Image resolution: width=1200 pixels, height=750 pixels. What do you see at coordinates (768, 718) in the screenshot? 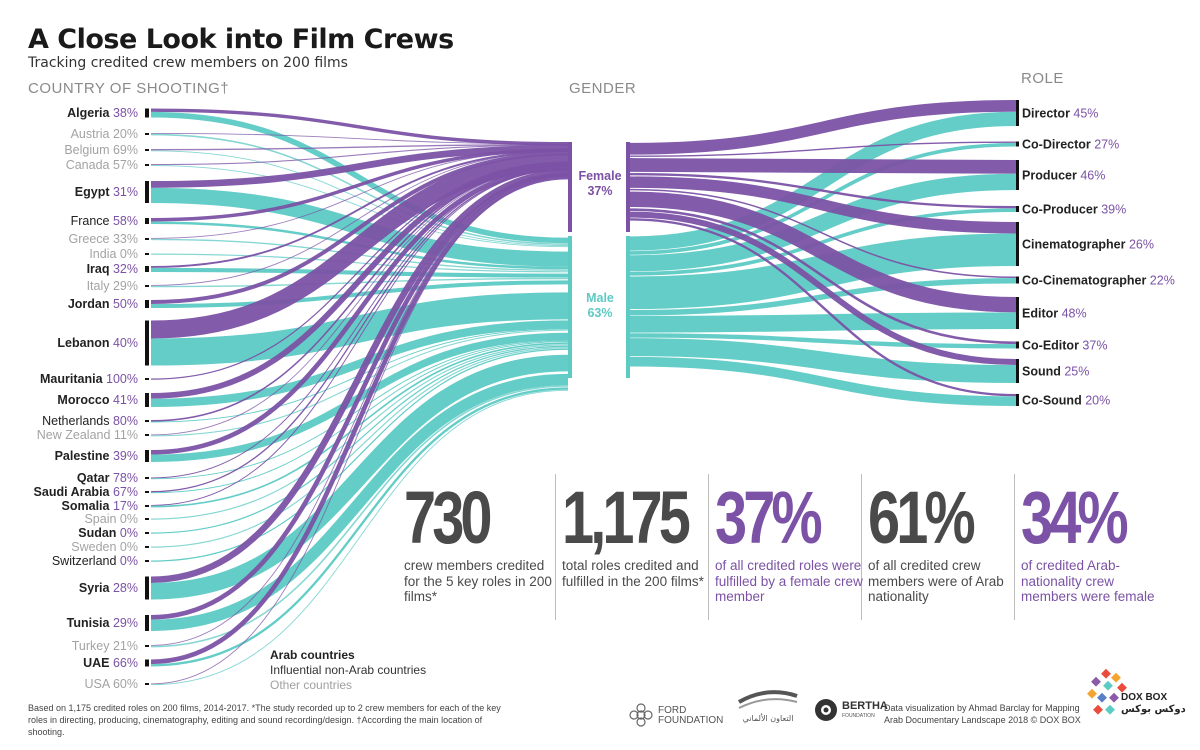
I see `taawon-wordmark: التعاون الألماني` at bounding box center [768, 718].